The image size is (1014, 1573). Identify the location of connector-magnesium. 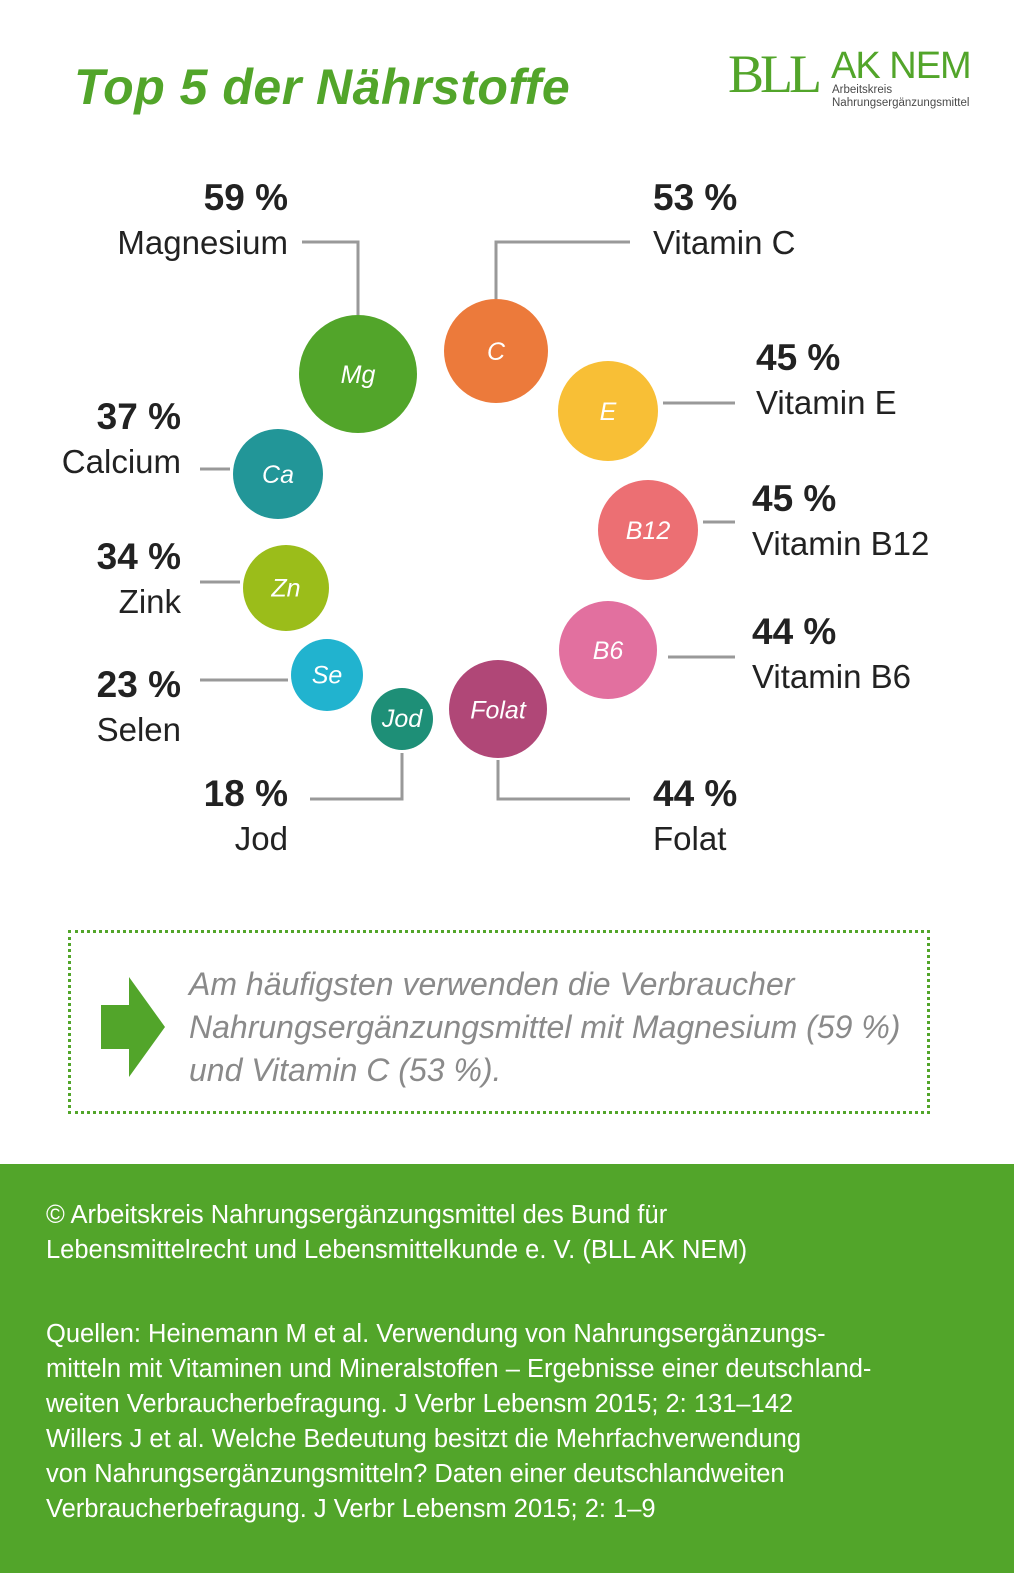
(331, 277).